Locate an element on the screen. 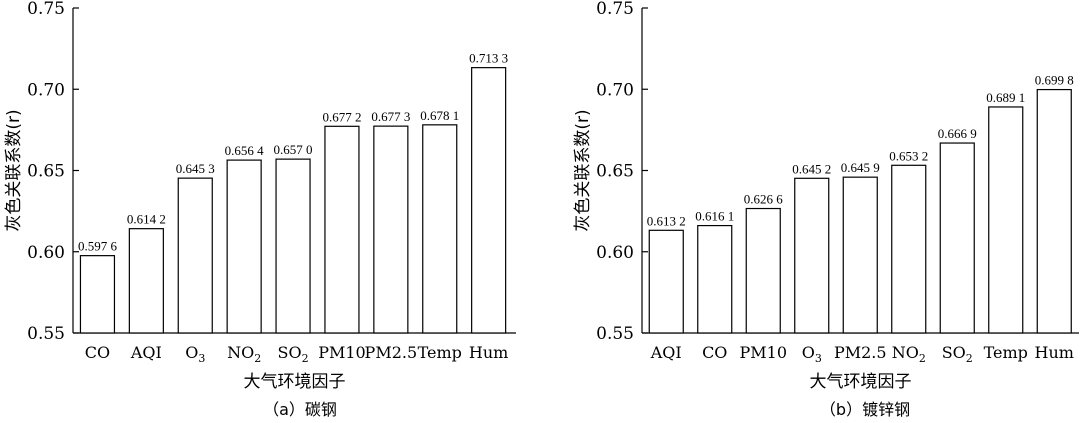 The height and width of the screenshot is (423, 1080). data-label: 0.653 2 is located at coordinates (908, 155).